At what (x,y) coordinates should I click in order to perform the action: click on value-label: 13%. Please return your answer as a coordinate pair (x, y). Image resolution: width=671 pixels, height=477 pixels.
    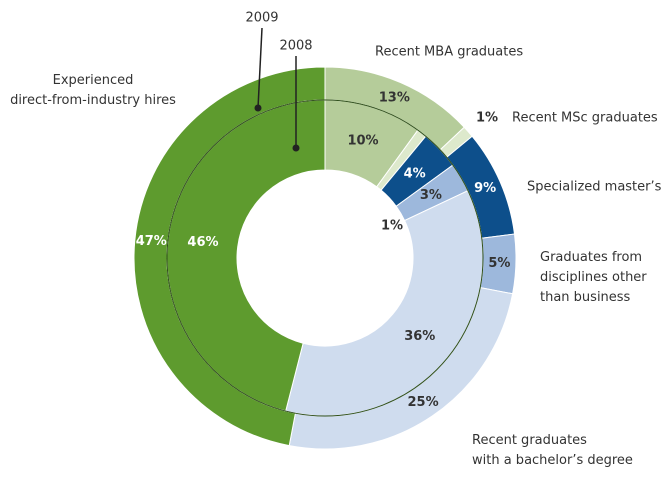
    Looking at the image, I should click on (394, 97).